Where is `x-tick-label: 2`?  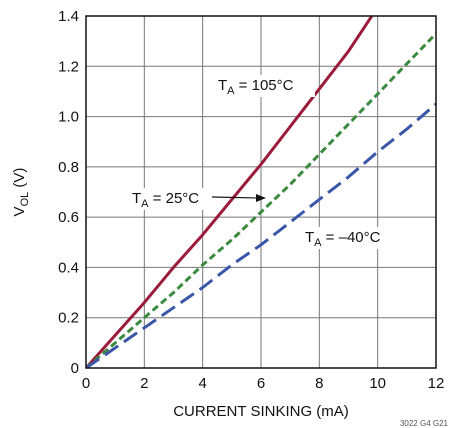 x-tick-label: 2 is located at coordinates (144, 383).